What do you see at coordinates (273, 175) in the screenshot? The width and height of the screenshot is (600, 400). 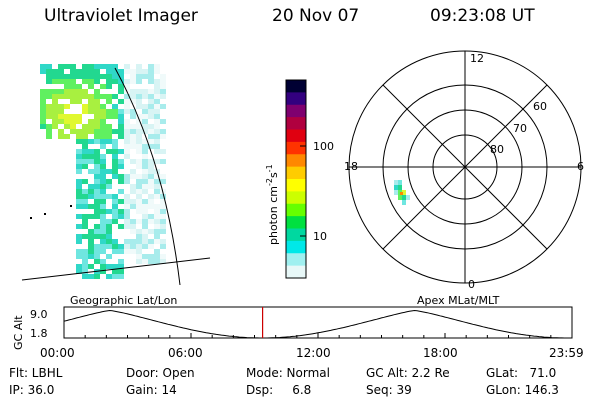 I see `colorbar-unit-mid: s` at bounding box center [273, 175].